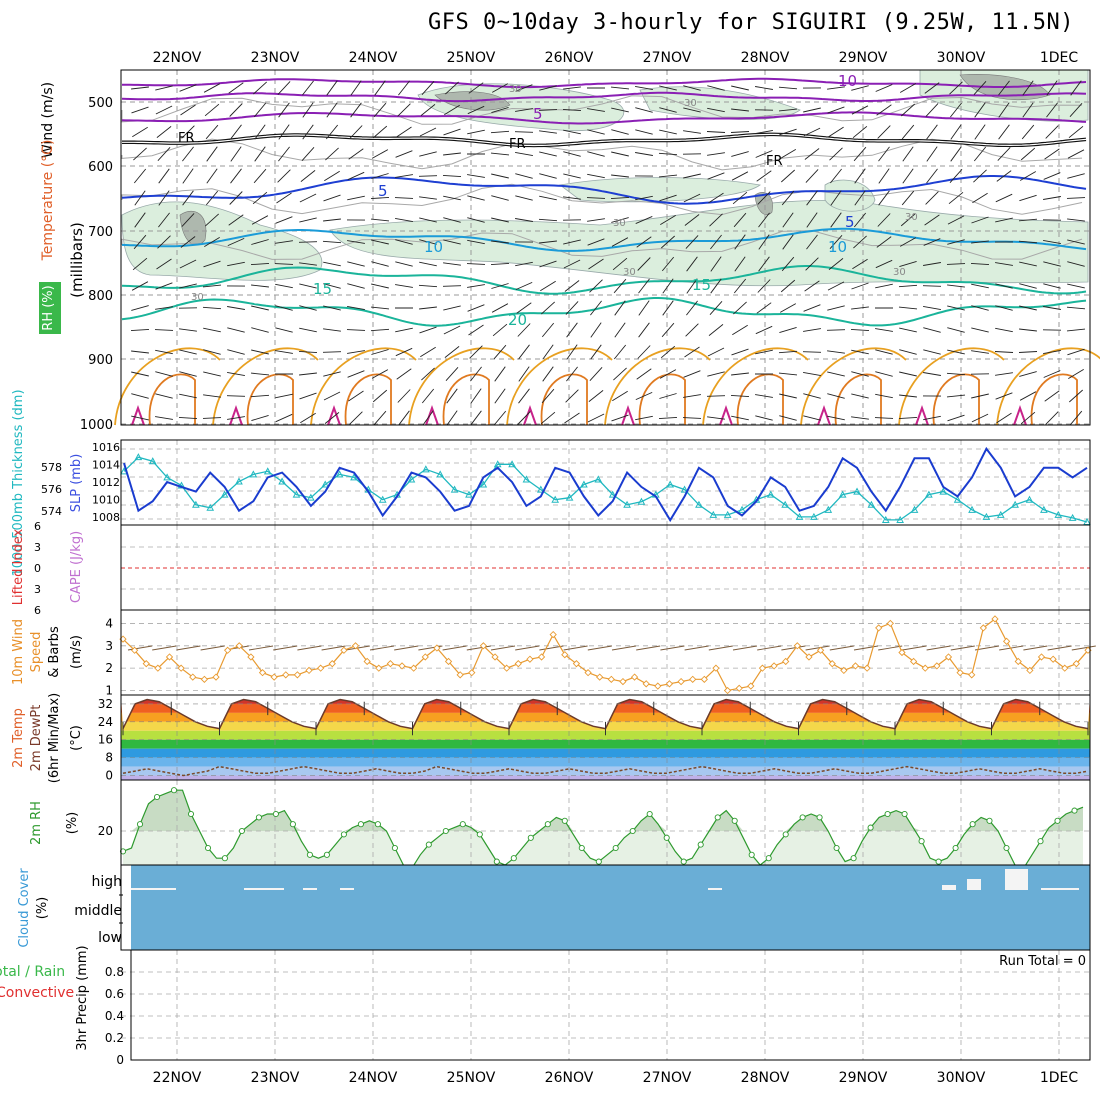  What do you see at coordinates (275, 58) in the screenshot?
I see `date-label-top: 23NOV` at bounding box center [275, 58].